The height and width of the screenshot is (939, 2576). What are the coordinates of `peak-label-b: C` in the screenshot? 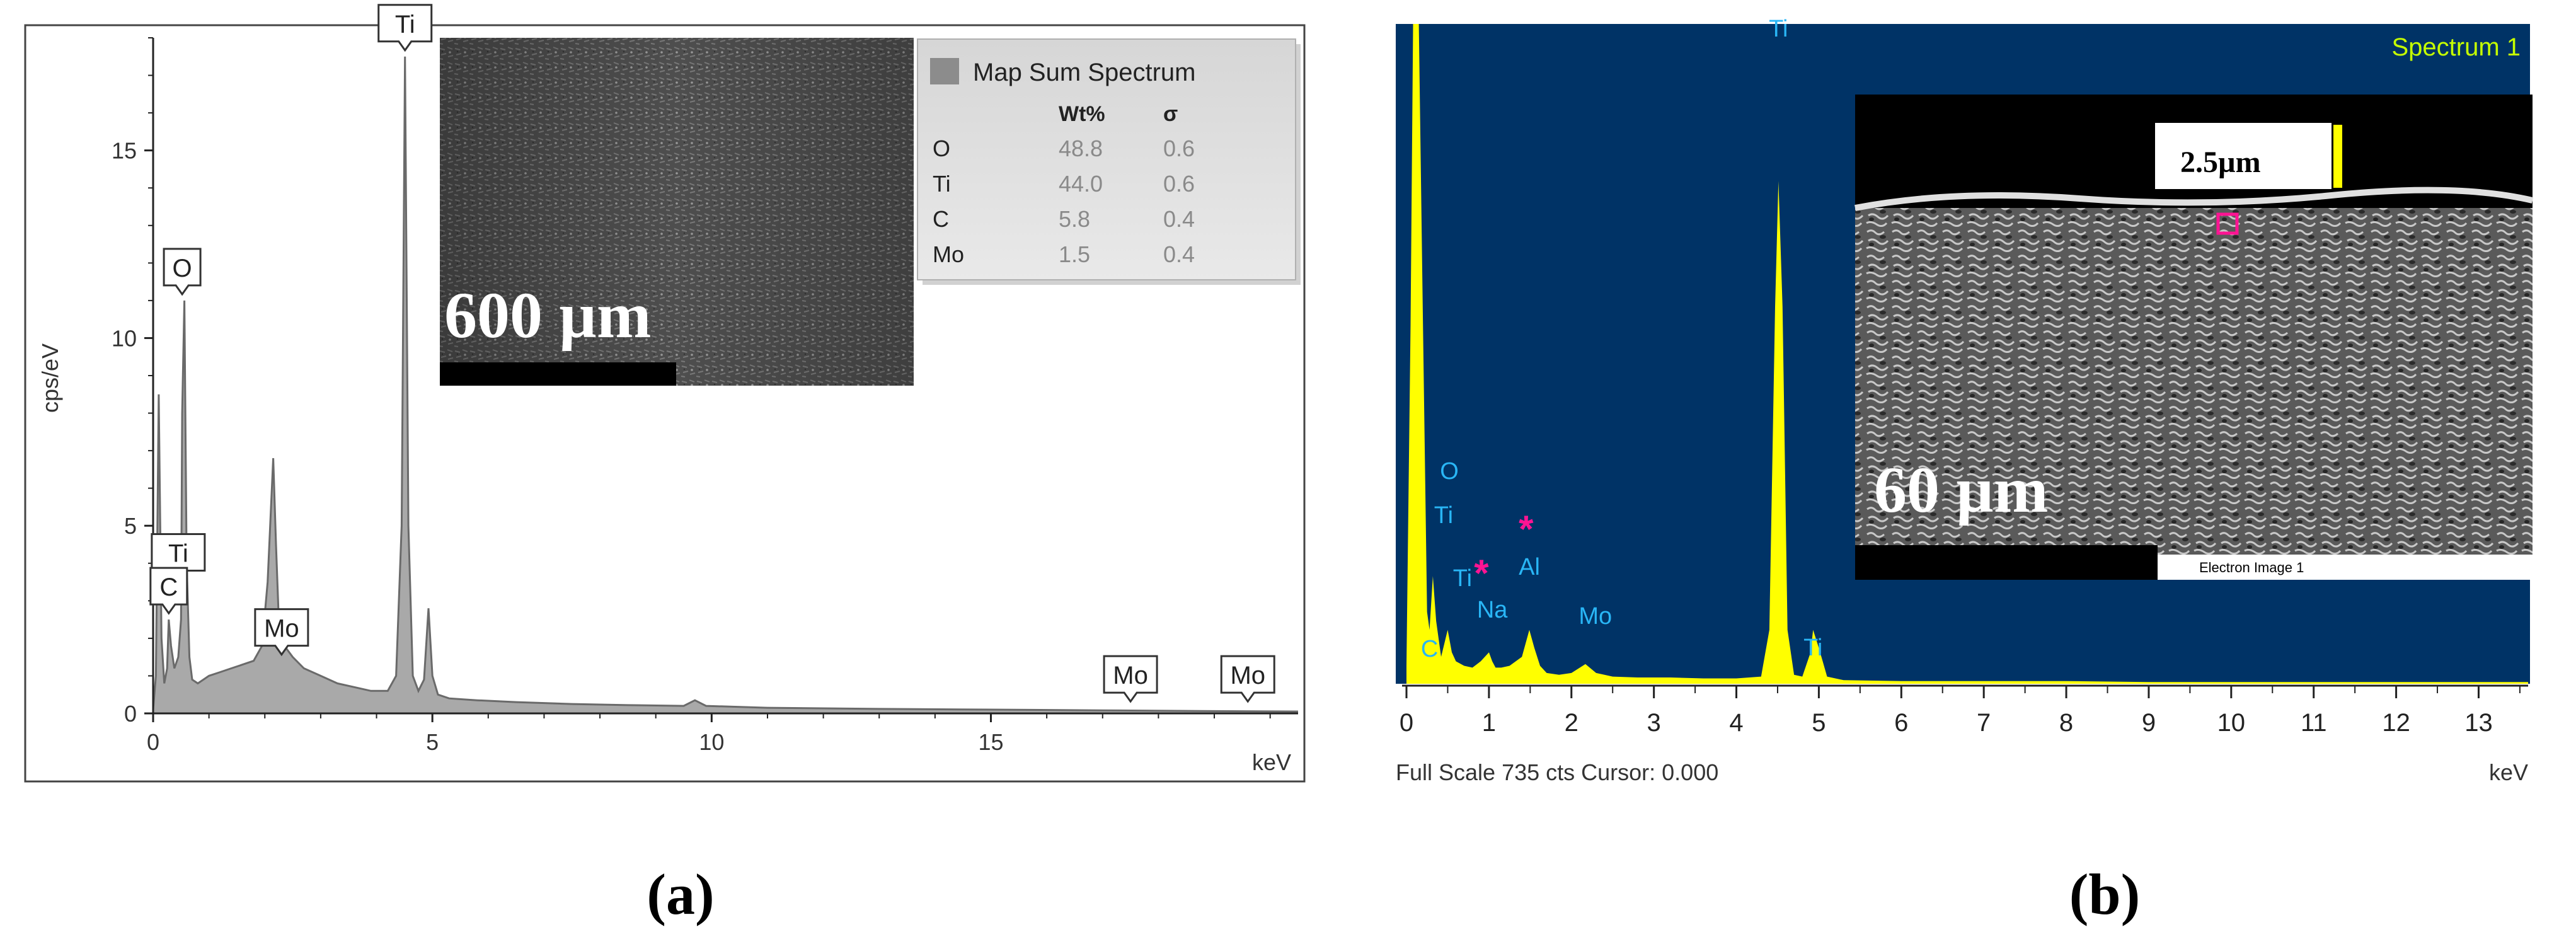 It's located at (1429, 649).